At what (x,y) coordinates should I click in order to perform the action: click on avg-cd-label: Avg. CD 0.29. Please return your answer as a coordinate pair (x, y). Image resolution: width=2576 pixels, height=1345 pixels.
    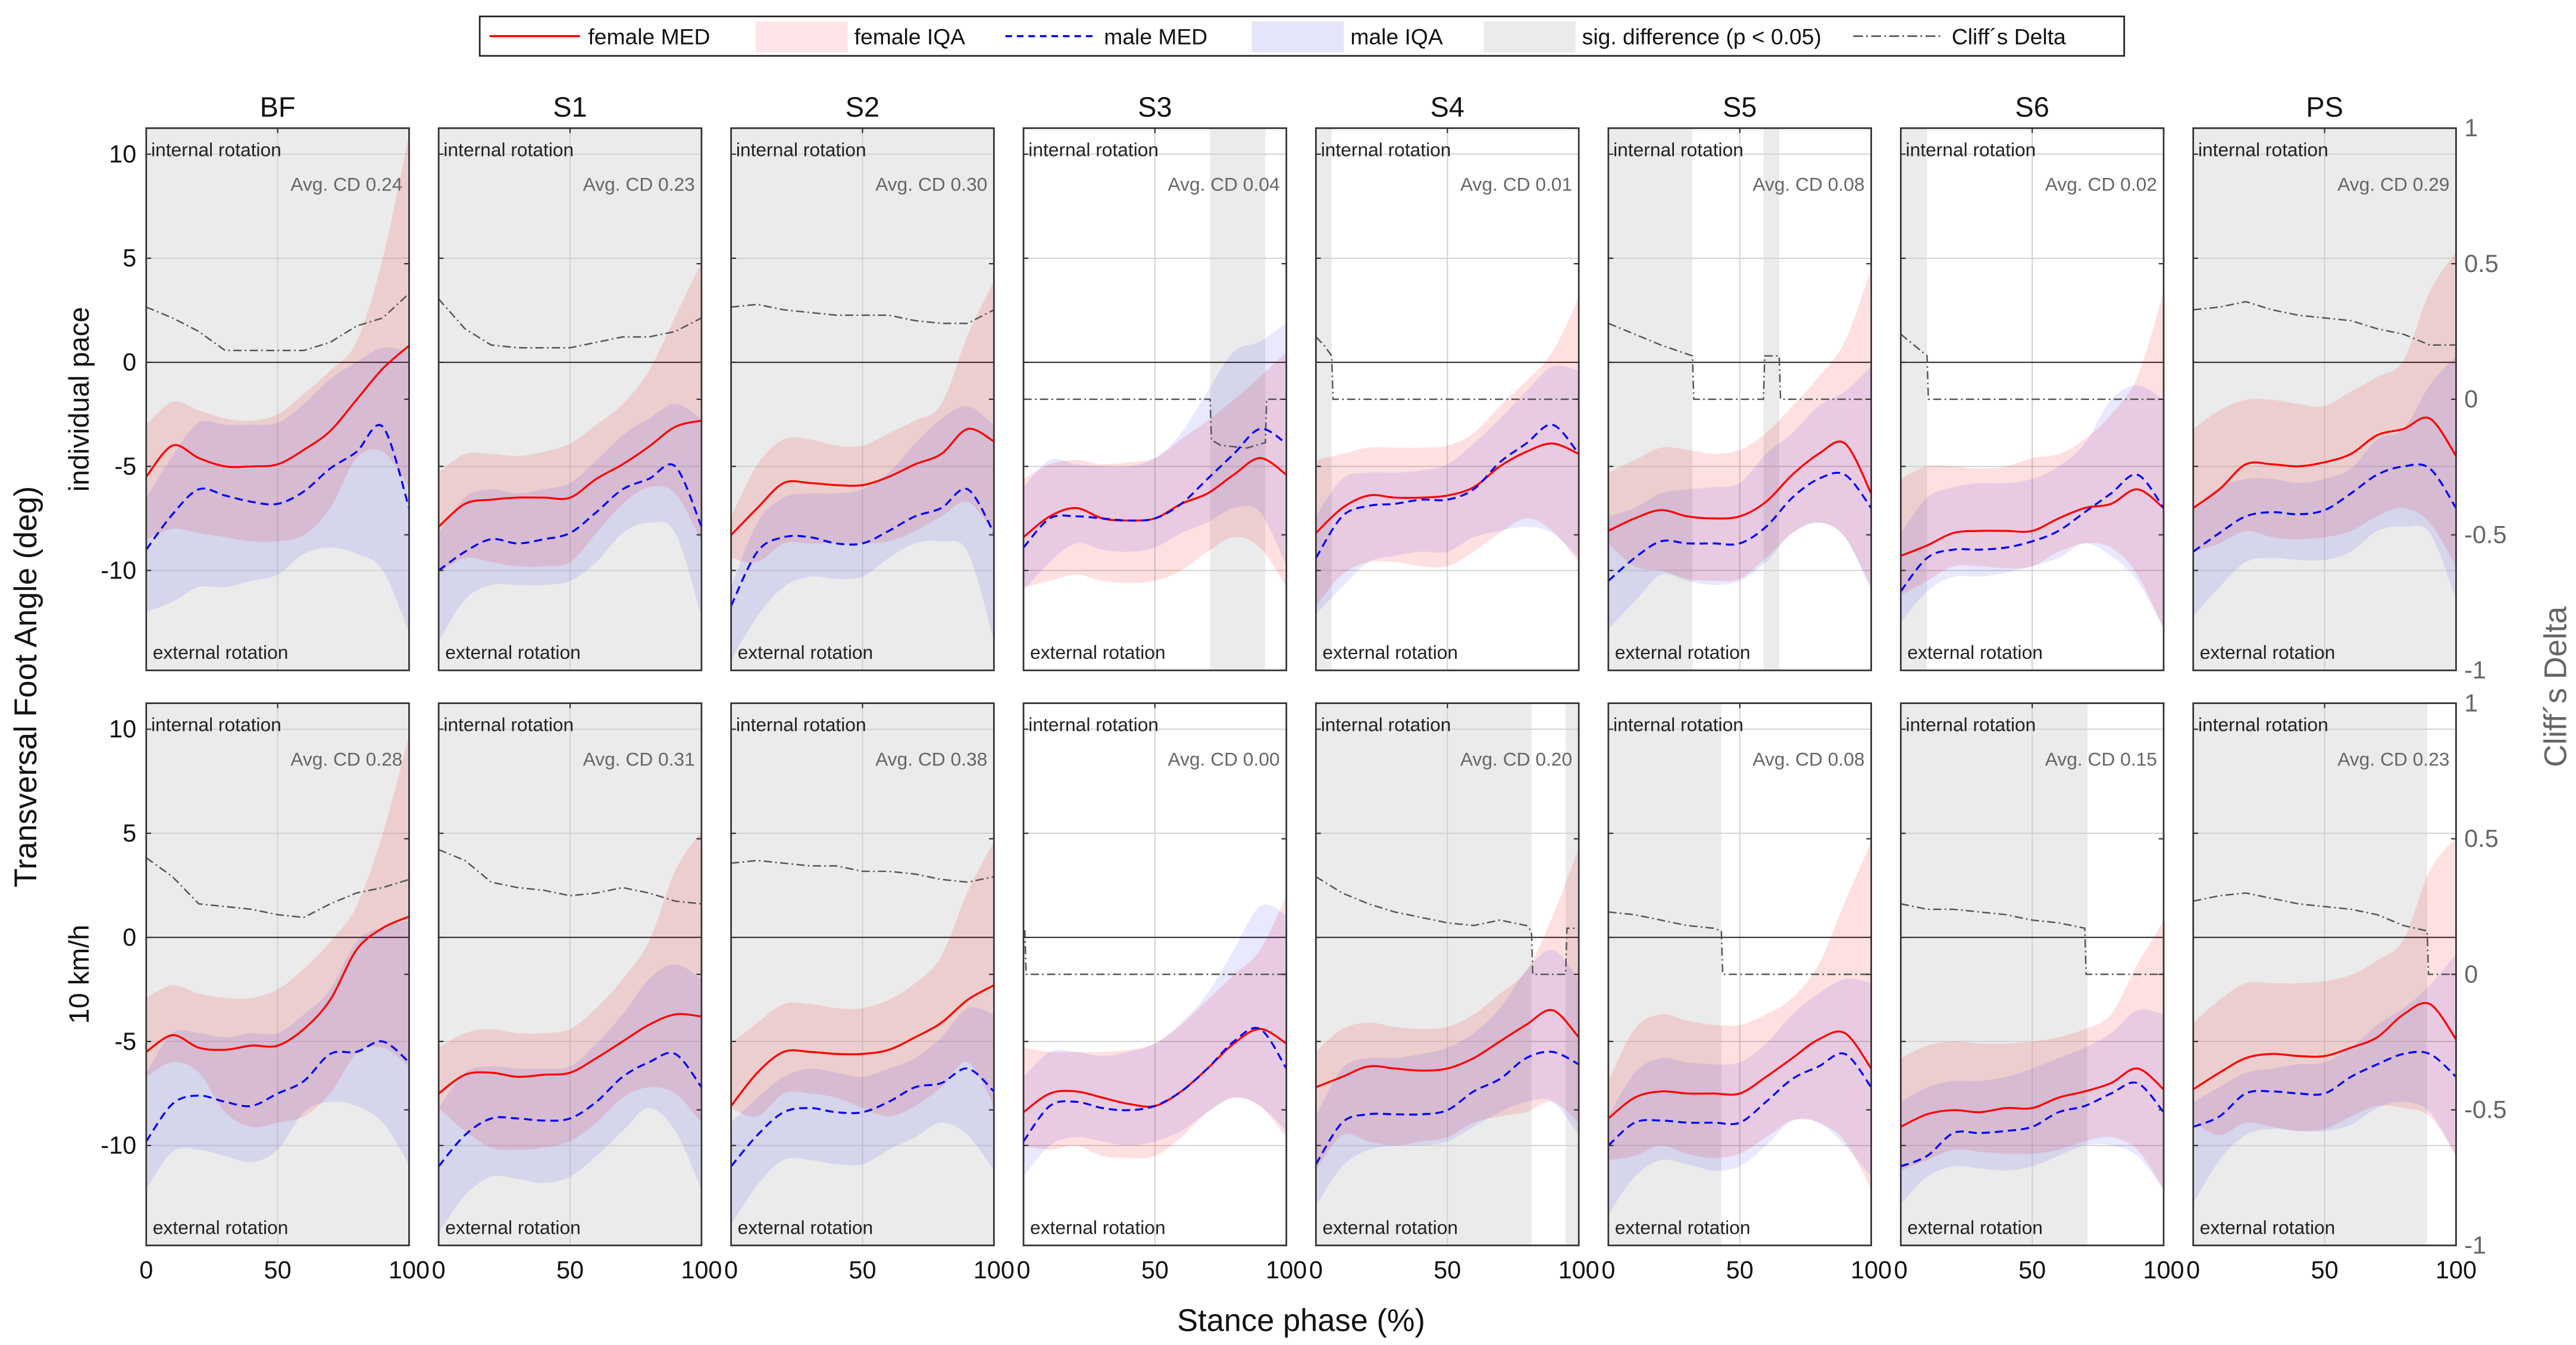
    Looking at the image, I should click on (2393, 184).